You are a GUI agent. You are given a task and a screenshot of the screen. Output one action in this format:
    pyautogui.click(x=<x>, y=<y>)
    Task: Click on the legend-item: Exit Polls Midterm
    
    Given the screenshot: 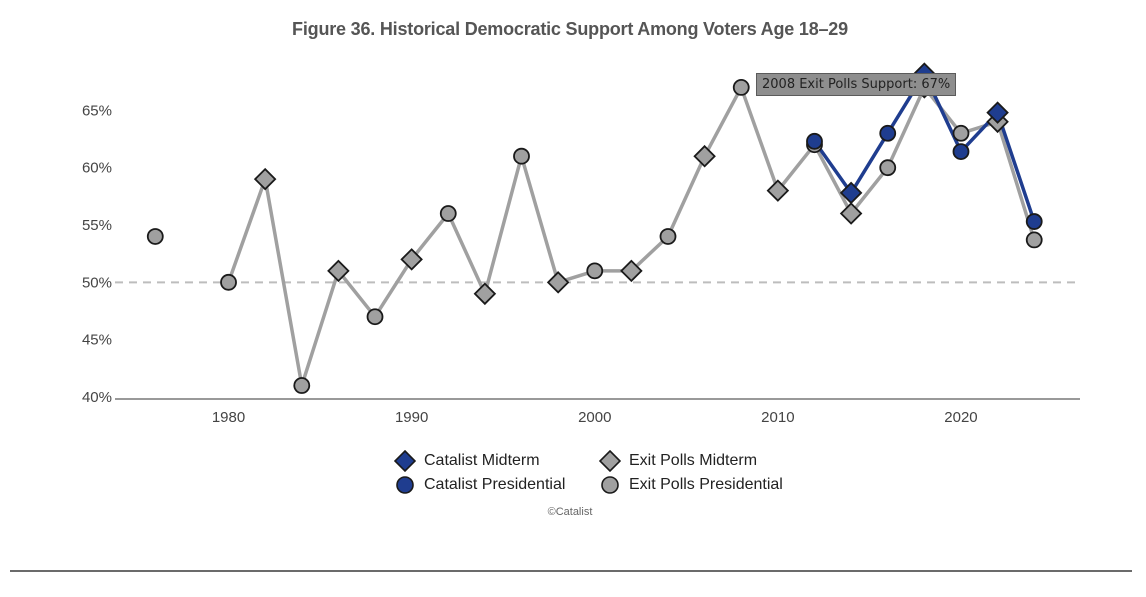 What is the action you would take?
    pyautogui.click(x=678, y=461)
    